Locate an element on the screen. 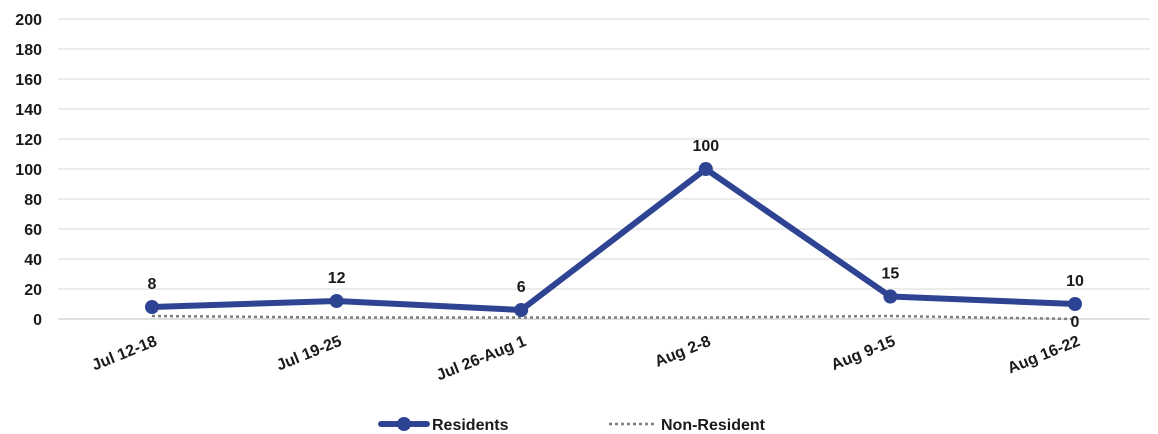 This screenshot has height=434, width=1158. residents-data-label: 8 is located at coordinates (152, 284).